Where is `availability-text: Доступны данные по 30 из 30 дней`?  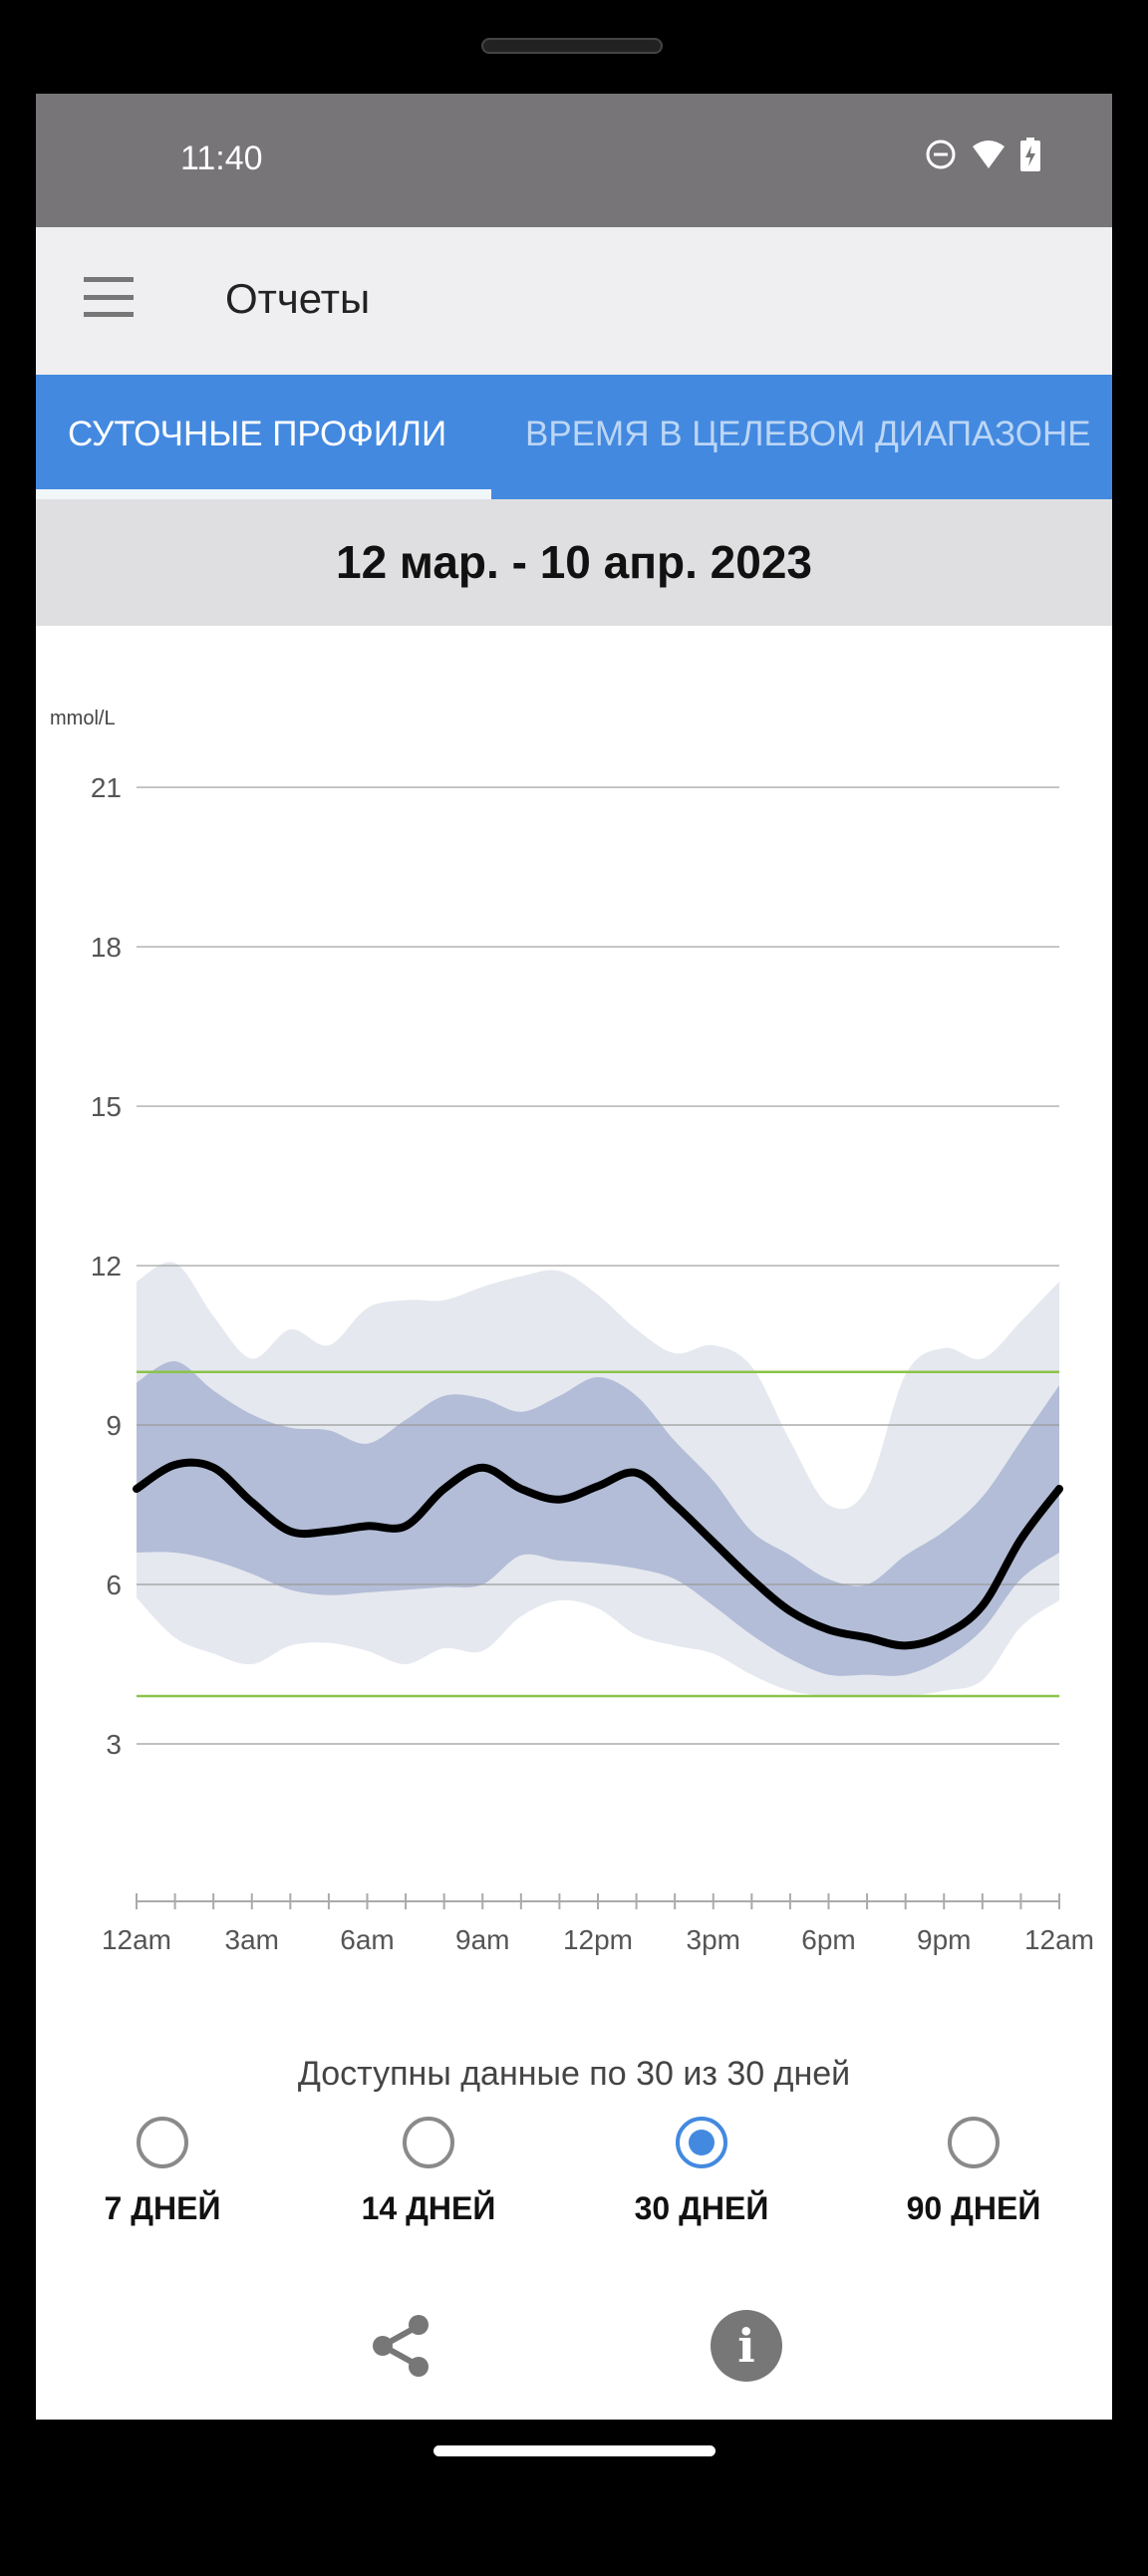 availability-text: Доступны данные по 30 из 30 дней is located at coordinates (574, 2074).